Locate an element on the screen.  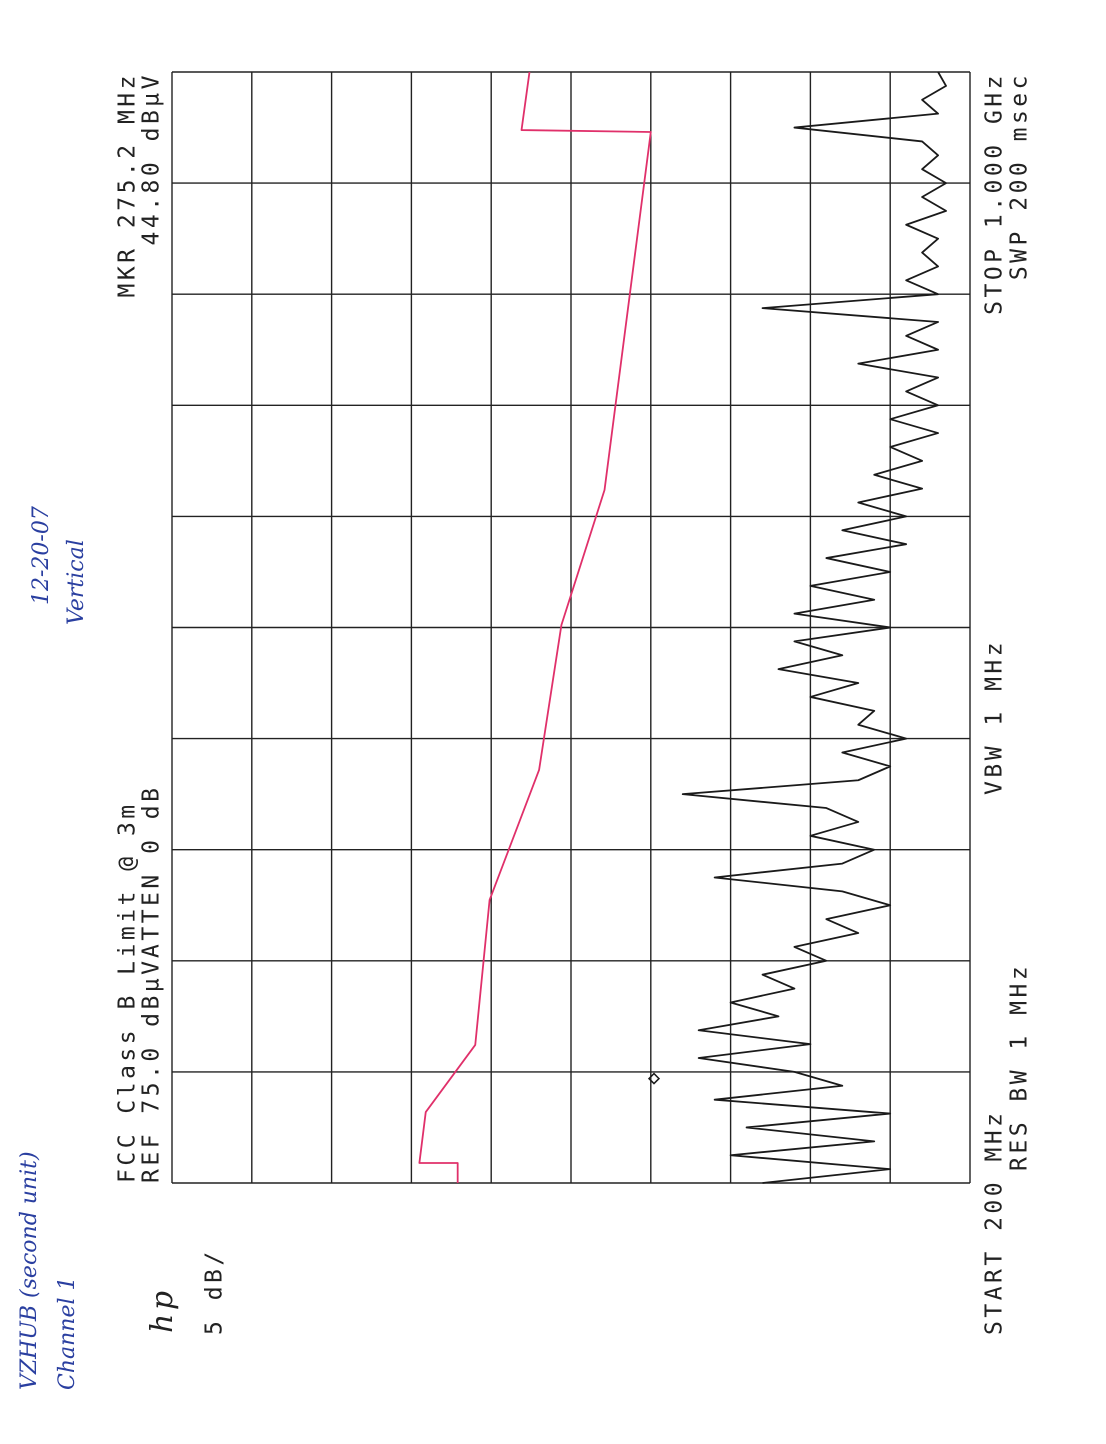
logo: hp is located at coordinates (162, 1310).